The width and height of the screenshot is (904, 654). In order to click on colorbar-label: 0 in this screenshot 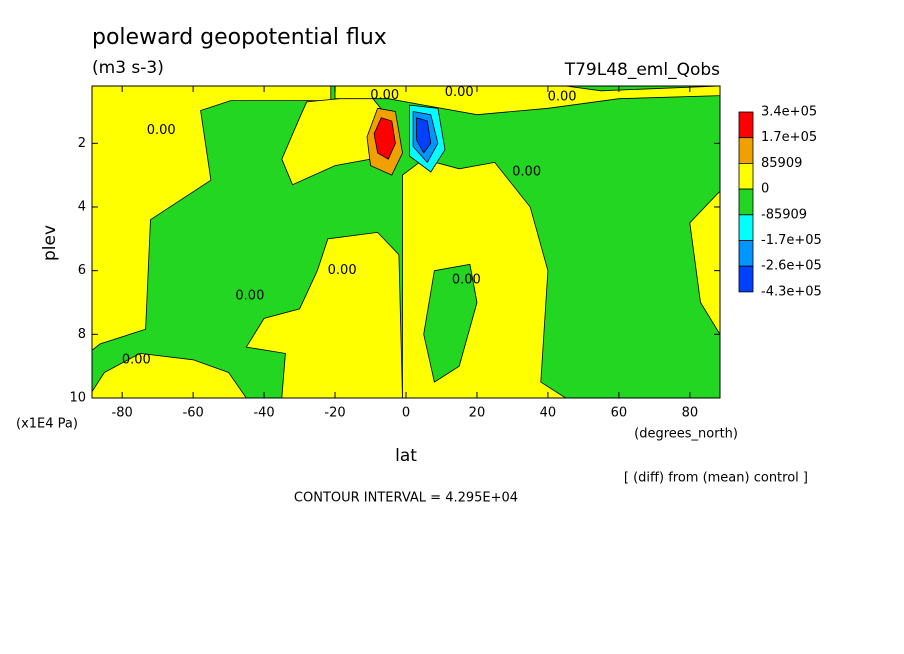, I will do `click(765, 189)`.